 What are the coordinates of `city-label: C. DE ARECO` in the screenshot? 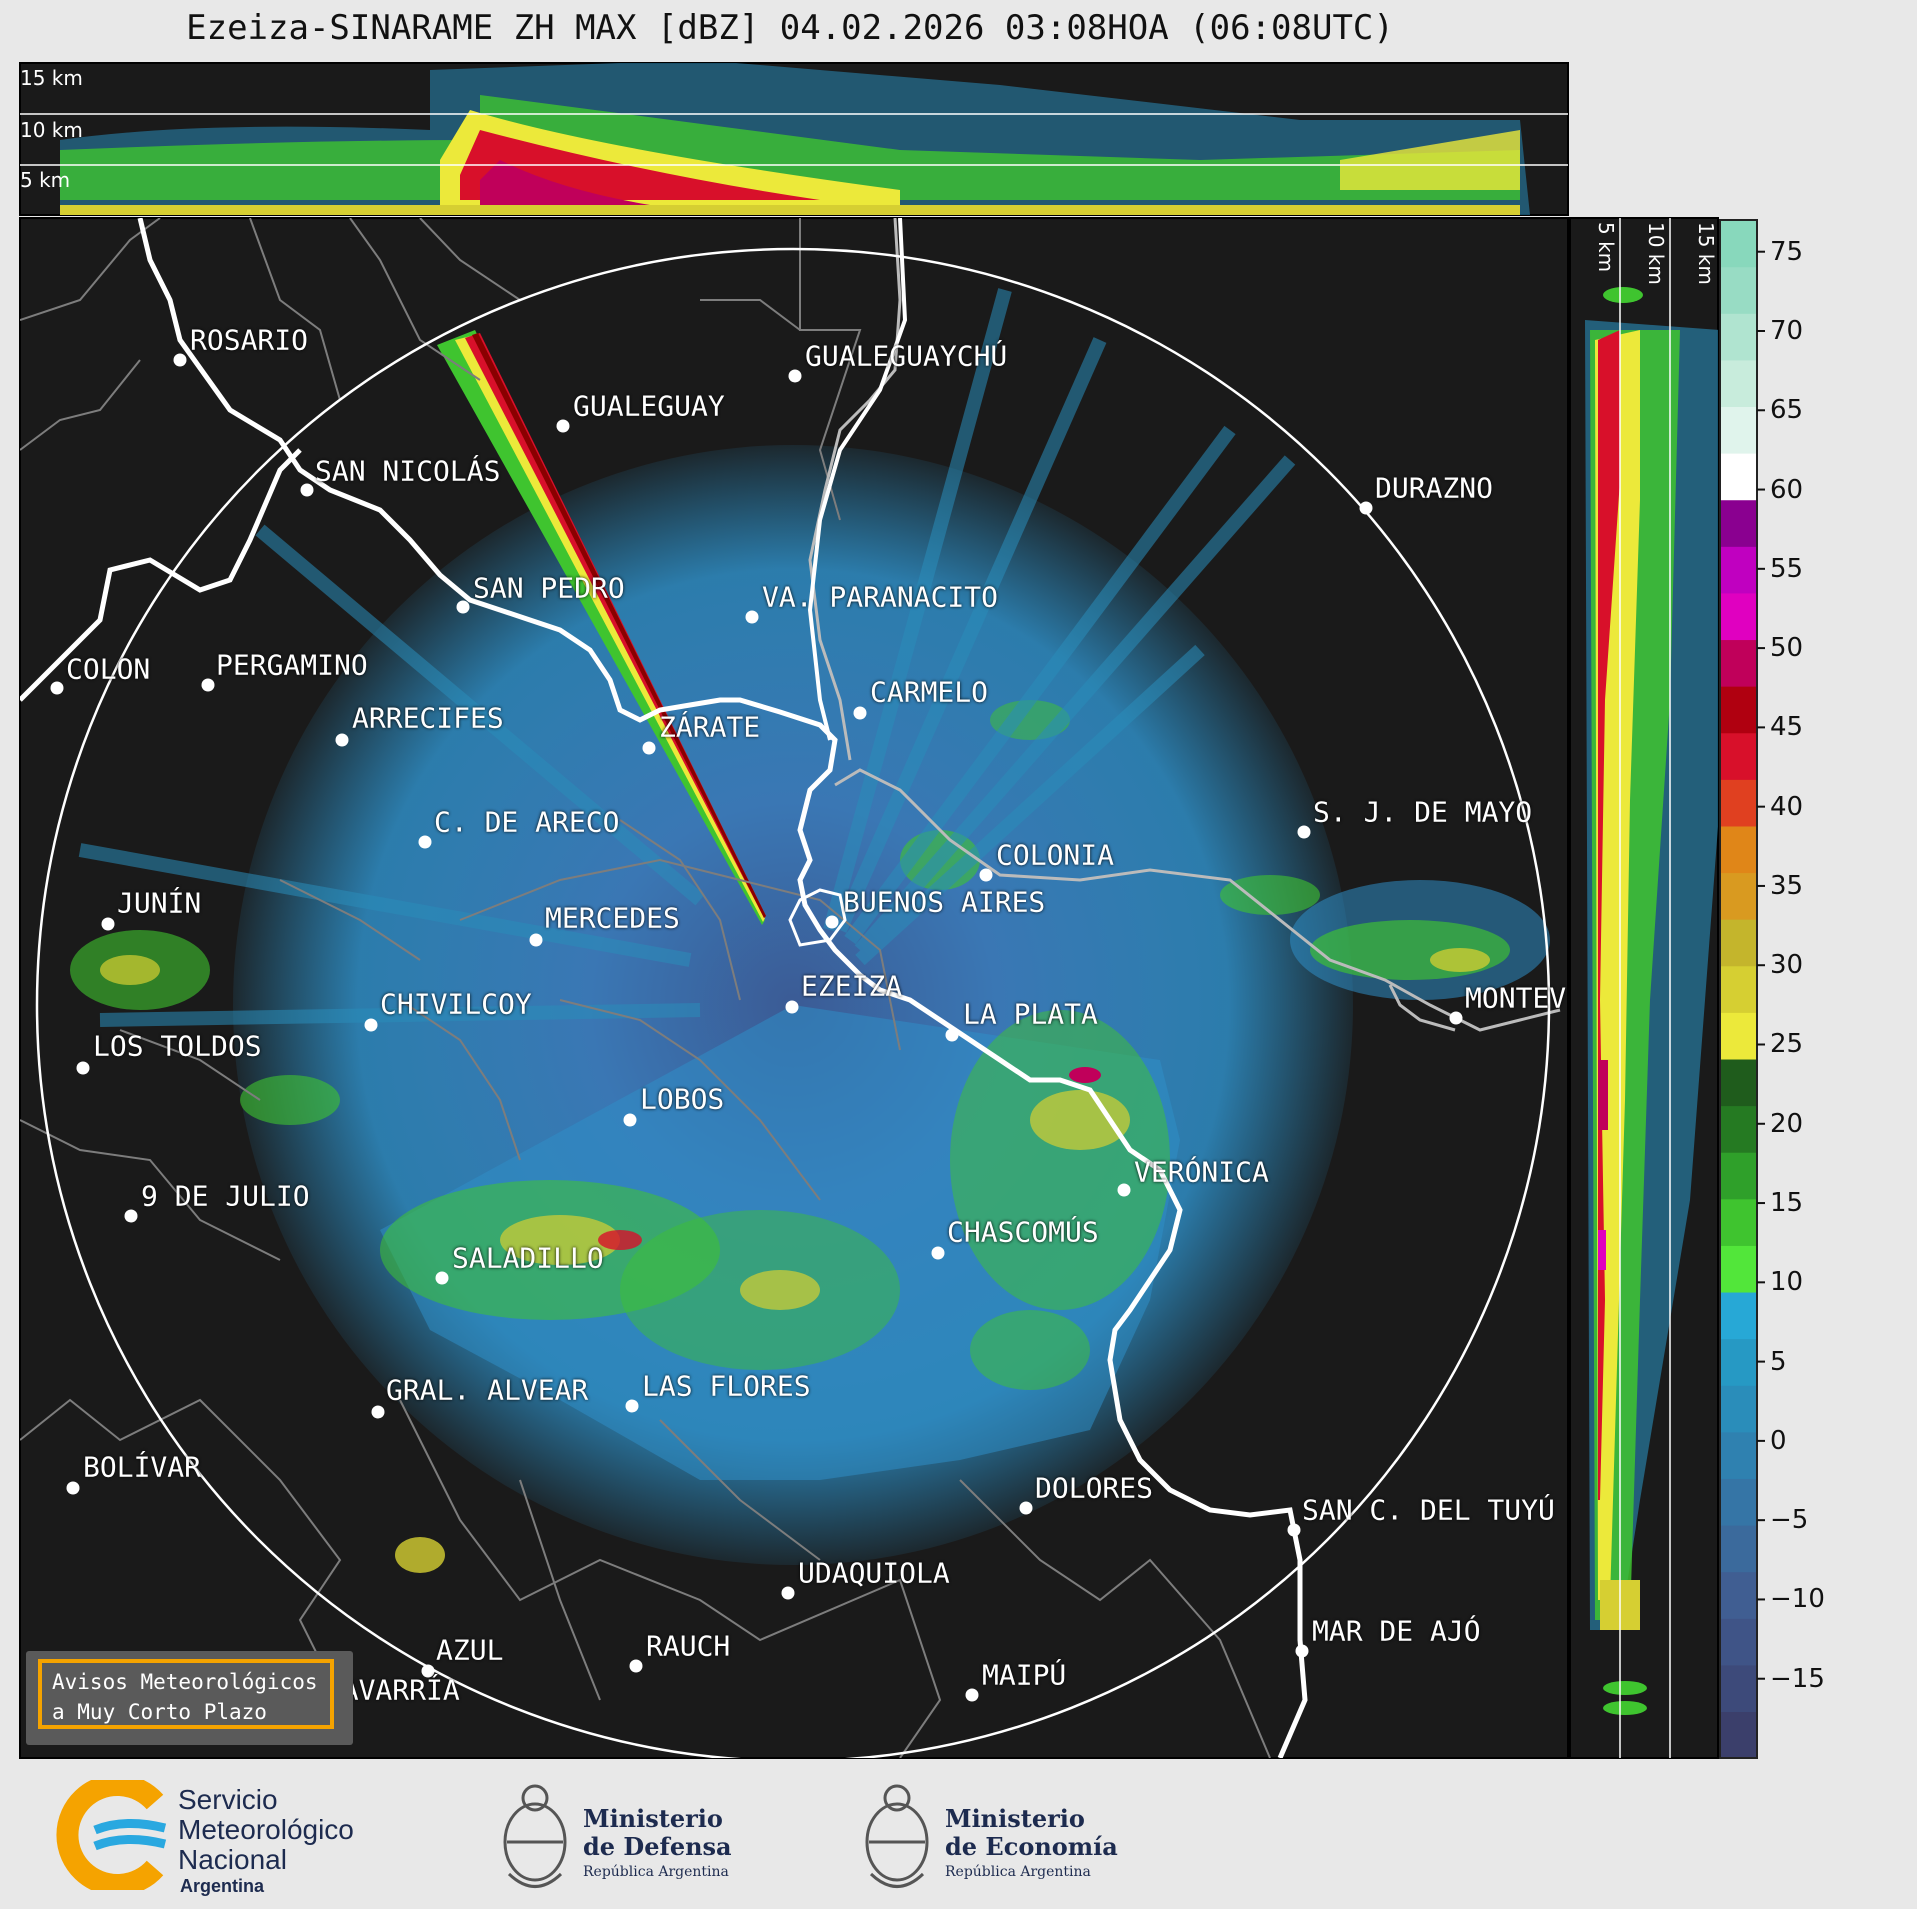 It's located at (527, 822).